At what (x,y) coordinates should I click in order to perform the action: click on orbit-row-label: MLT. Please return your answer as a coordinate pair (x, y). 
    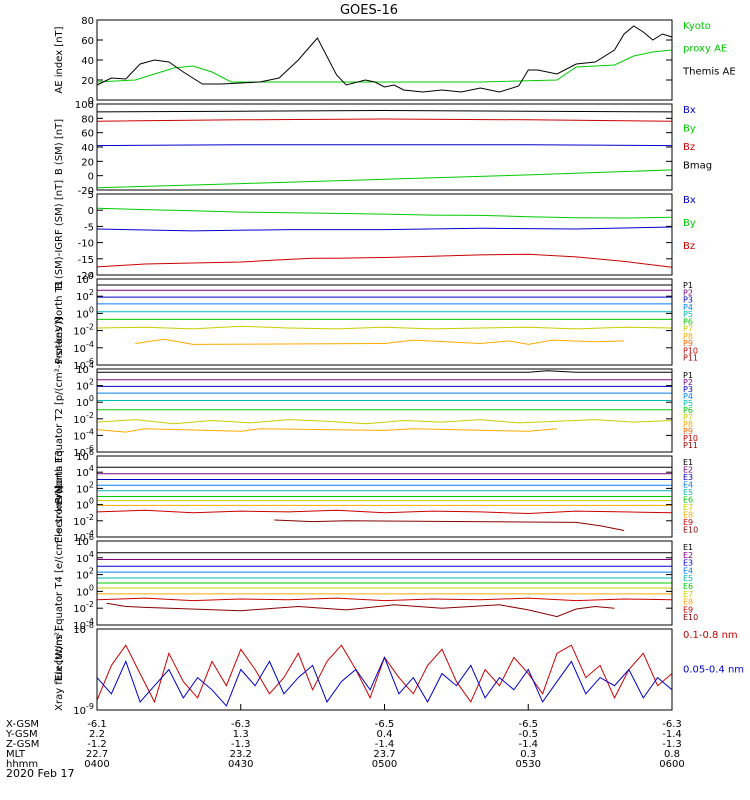
    Looking at the image, I should click on (16, 754).